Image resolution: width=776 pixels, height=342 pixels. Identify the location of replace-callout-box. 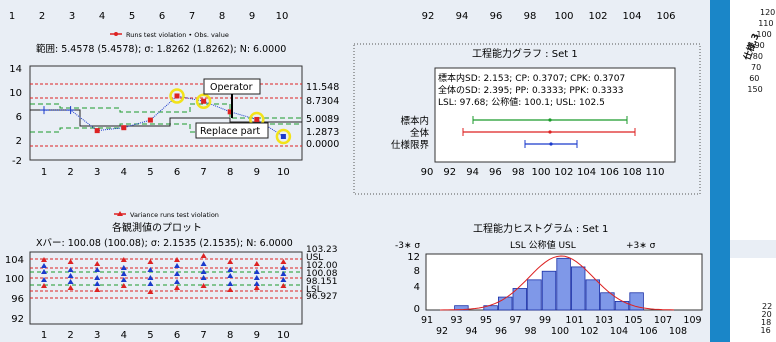
(232, 130).